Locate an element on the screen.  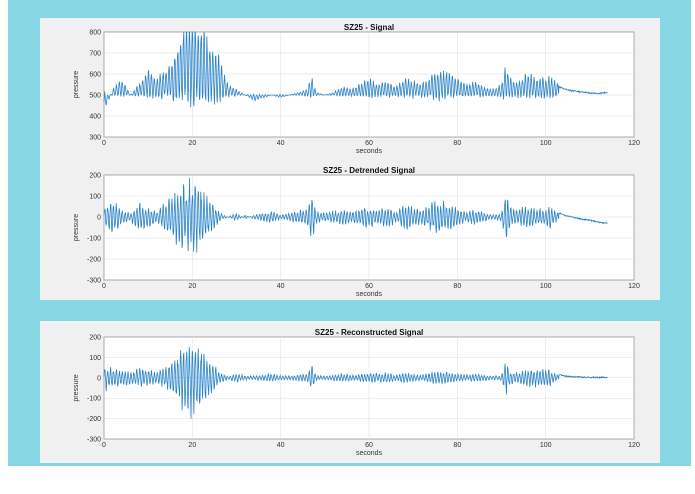
y-tick-label: 600 is located at coordinates (95, 75).